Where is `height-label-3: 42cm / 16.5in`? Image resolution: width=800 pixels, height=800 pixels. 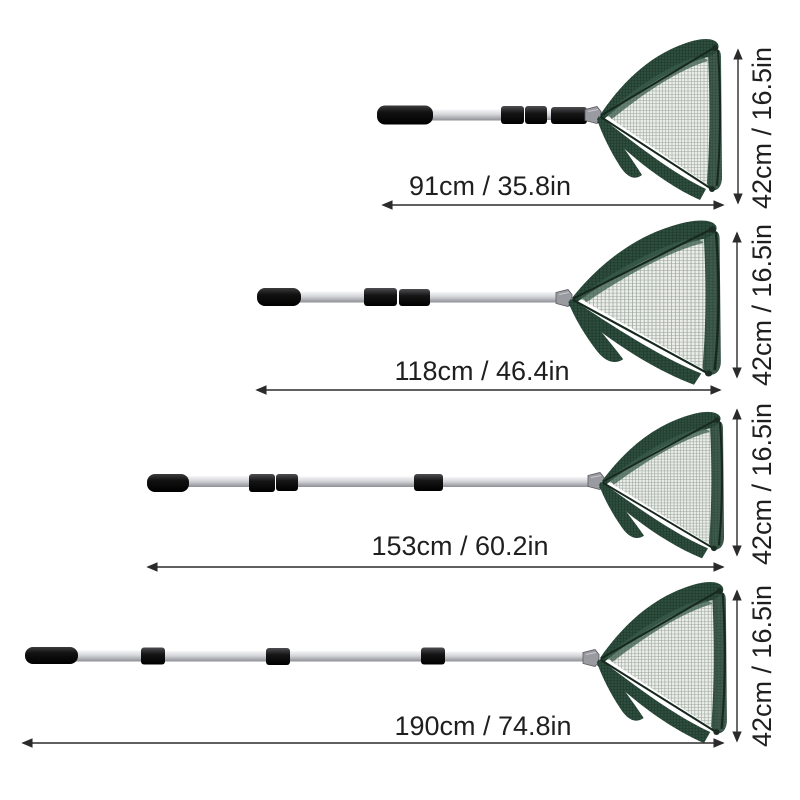
height-label-3: 42cm / 16.5in is located at coordinates (762, 484).